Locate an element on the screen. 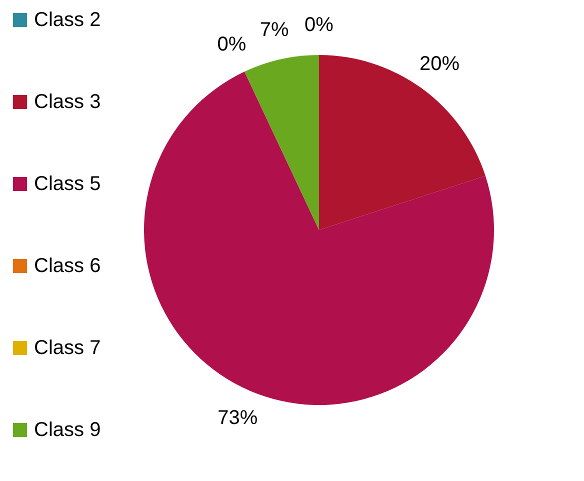 The image size is (584, 481). legend-label: Class 7 is located at coordinates (67, 348).